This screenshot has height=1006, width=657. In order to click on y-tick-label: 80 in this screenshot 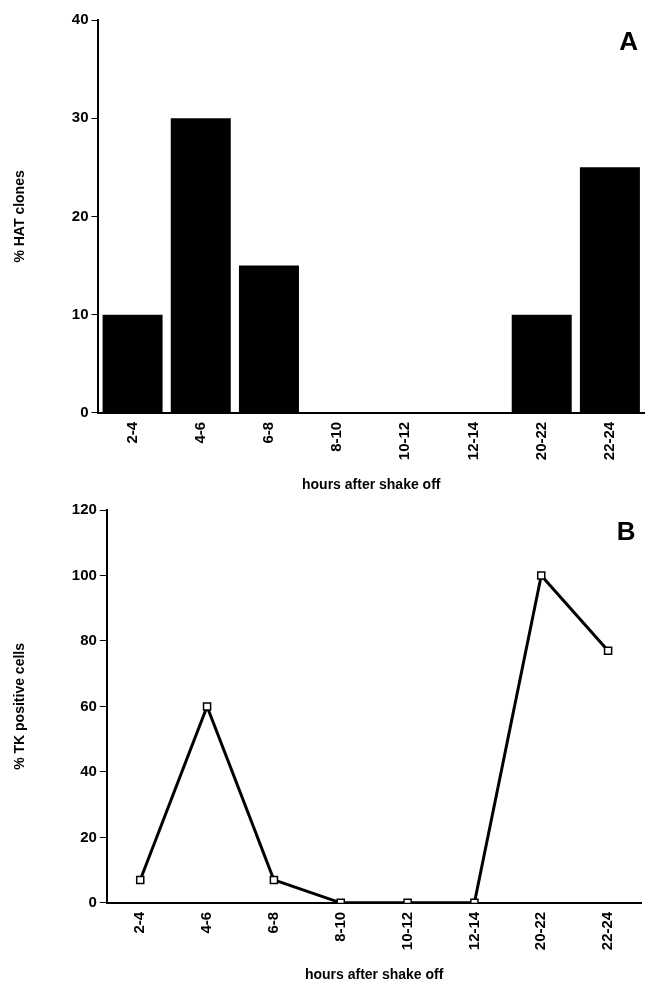, I will do `click(88, 640)`.